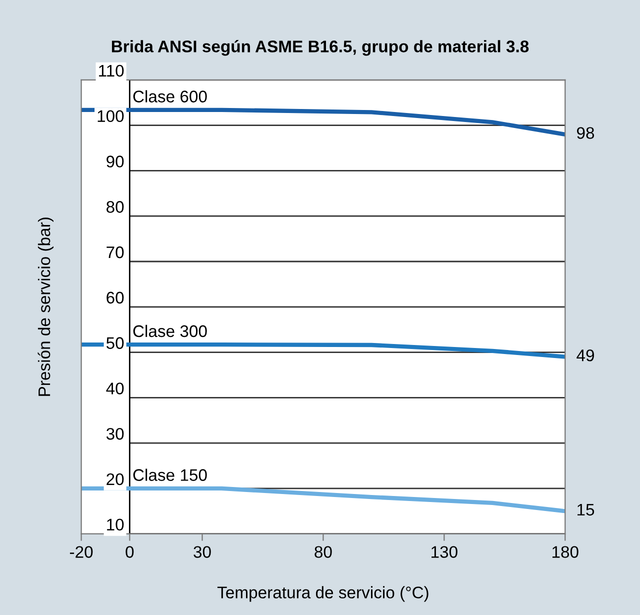  Describe the element at coordinates (115, 252) in the screenshot. I see `y-tick-label: 70` at that location.